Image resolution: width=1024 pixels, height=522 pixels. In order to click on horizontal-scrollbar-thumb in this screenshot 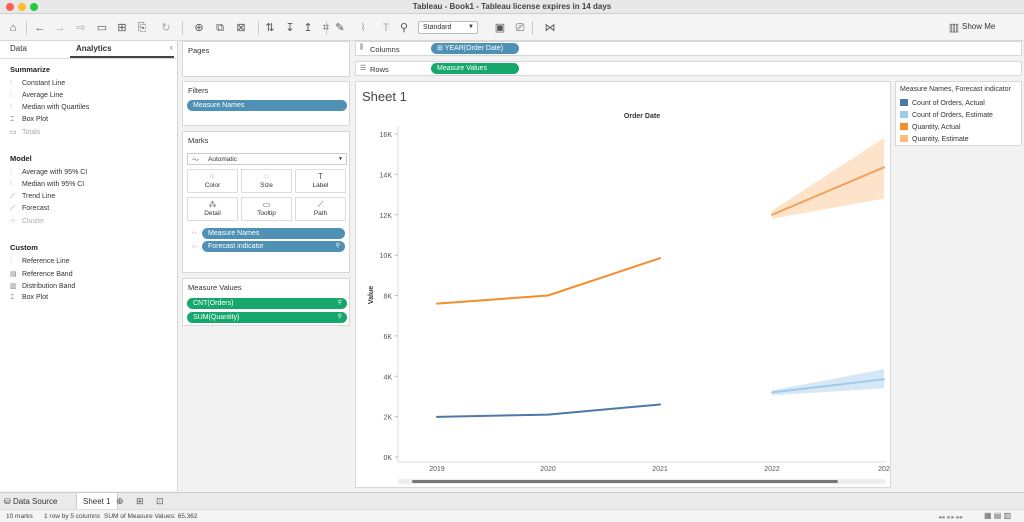, I will do `click(625, 481)`.